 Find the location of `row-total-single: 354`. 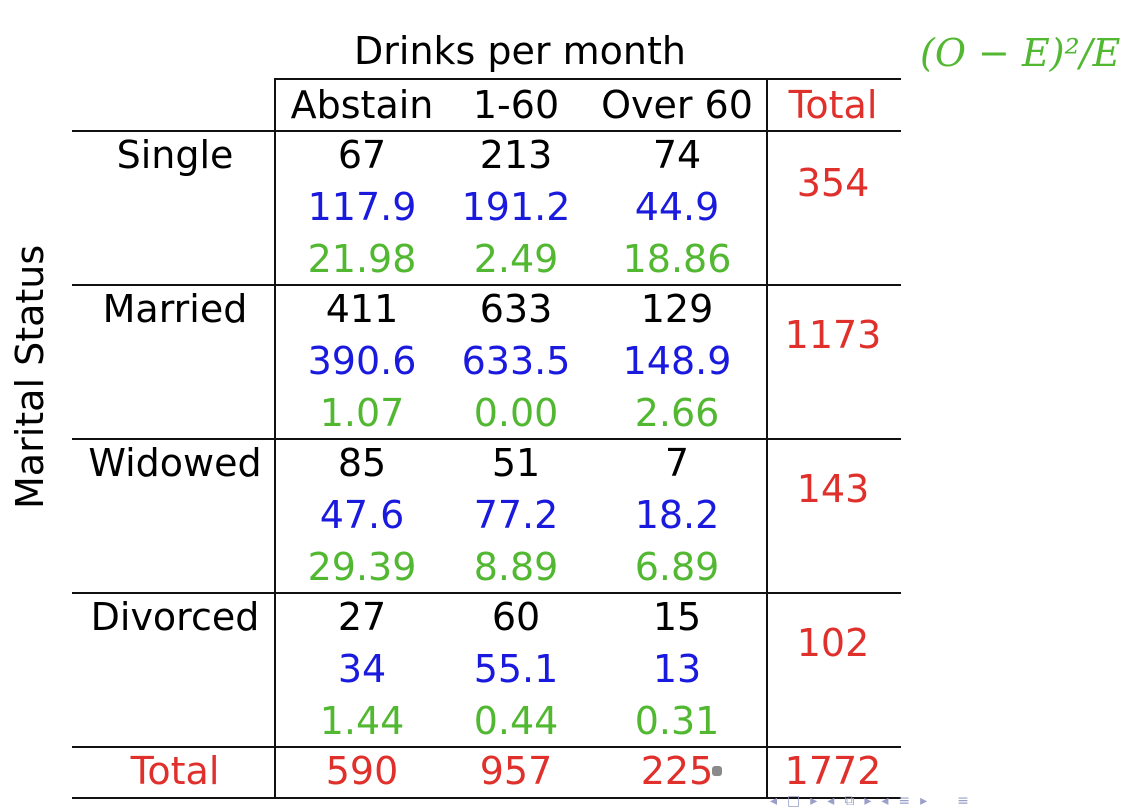

row-total-single: 354 is located at coordinates (833, 183).